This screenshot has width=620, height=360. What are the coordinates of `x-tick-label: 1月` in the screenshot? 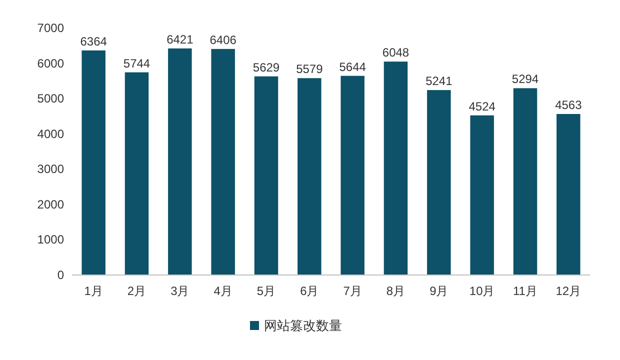 It's located at (93, 291).